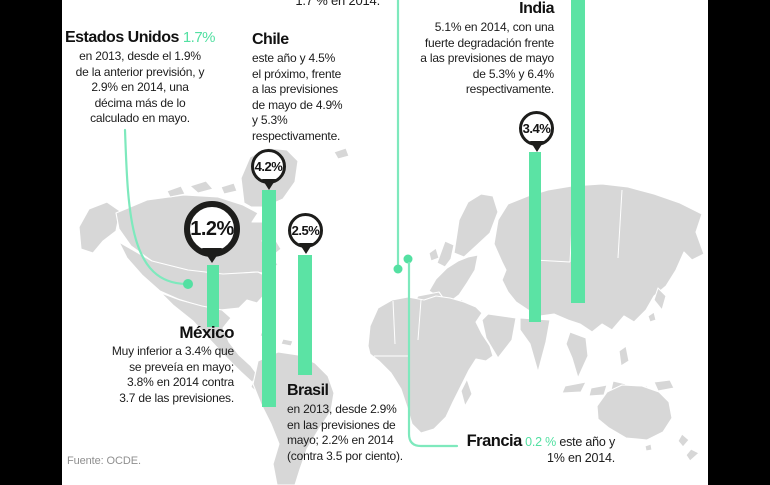 This screenshot has width=770, height=485. I want to click on usa-line: de la anterior previsión, y, so click(140, 71).